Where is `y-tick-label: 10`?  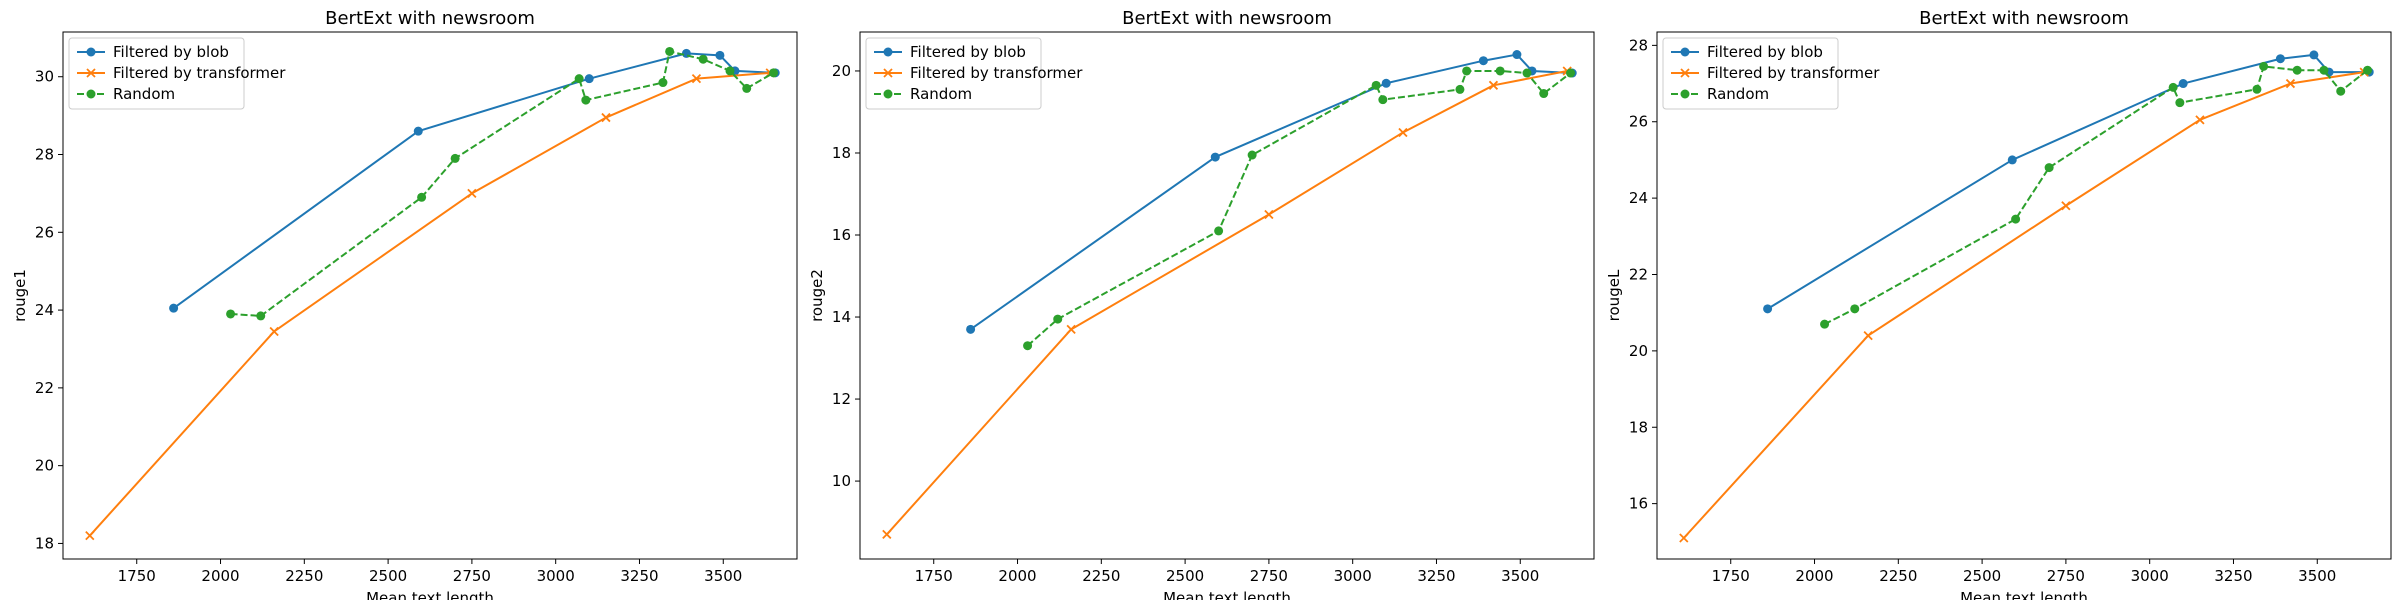 y-tick-label: 10 is located at coordinates (841, 481).